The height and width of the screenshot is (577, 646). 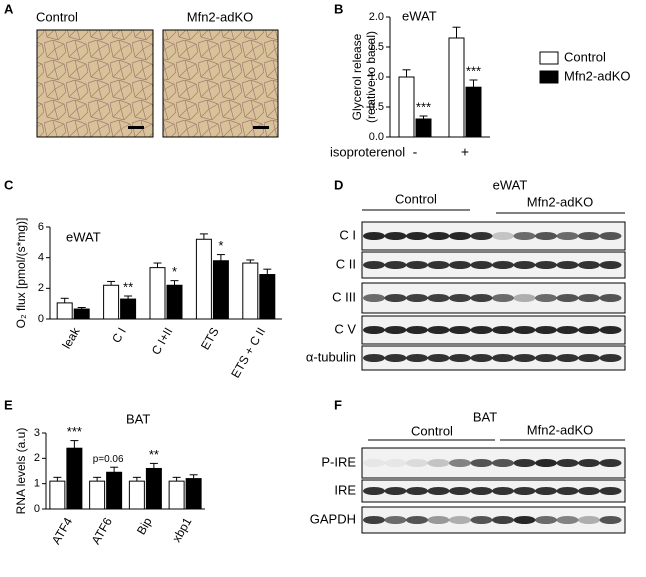 What do you see at coordinates (376, 17) in the screenshot?
I see `y-tick-label: 2.0` at bounding box center [376, 17].